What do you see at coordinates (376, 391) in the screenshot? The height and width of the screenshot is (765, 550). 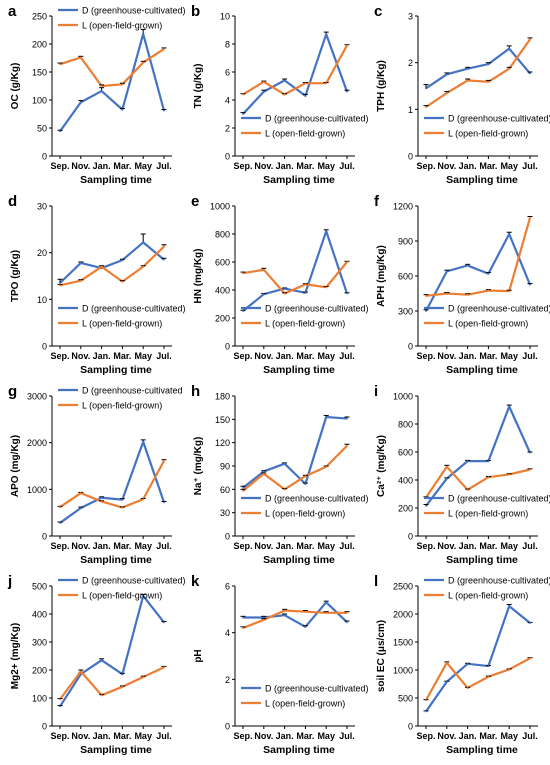 I see `panel-letter: i` at bounding box center [376, 391].